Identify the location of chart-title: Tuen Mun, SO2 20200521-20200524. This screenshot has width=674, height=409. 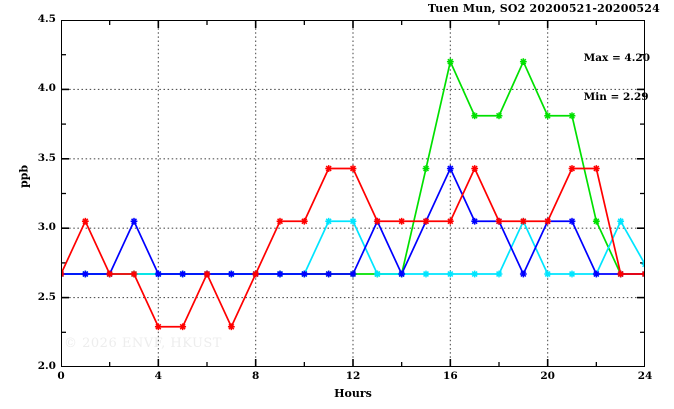
(543, 8).